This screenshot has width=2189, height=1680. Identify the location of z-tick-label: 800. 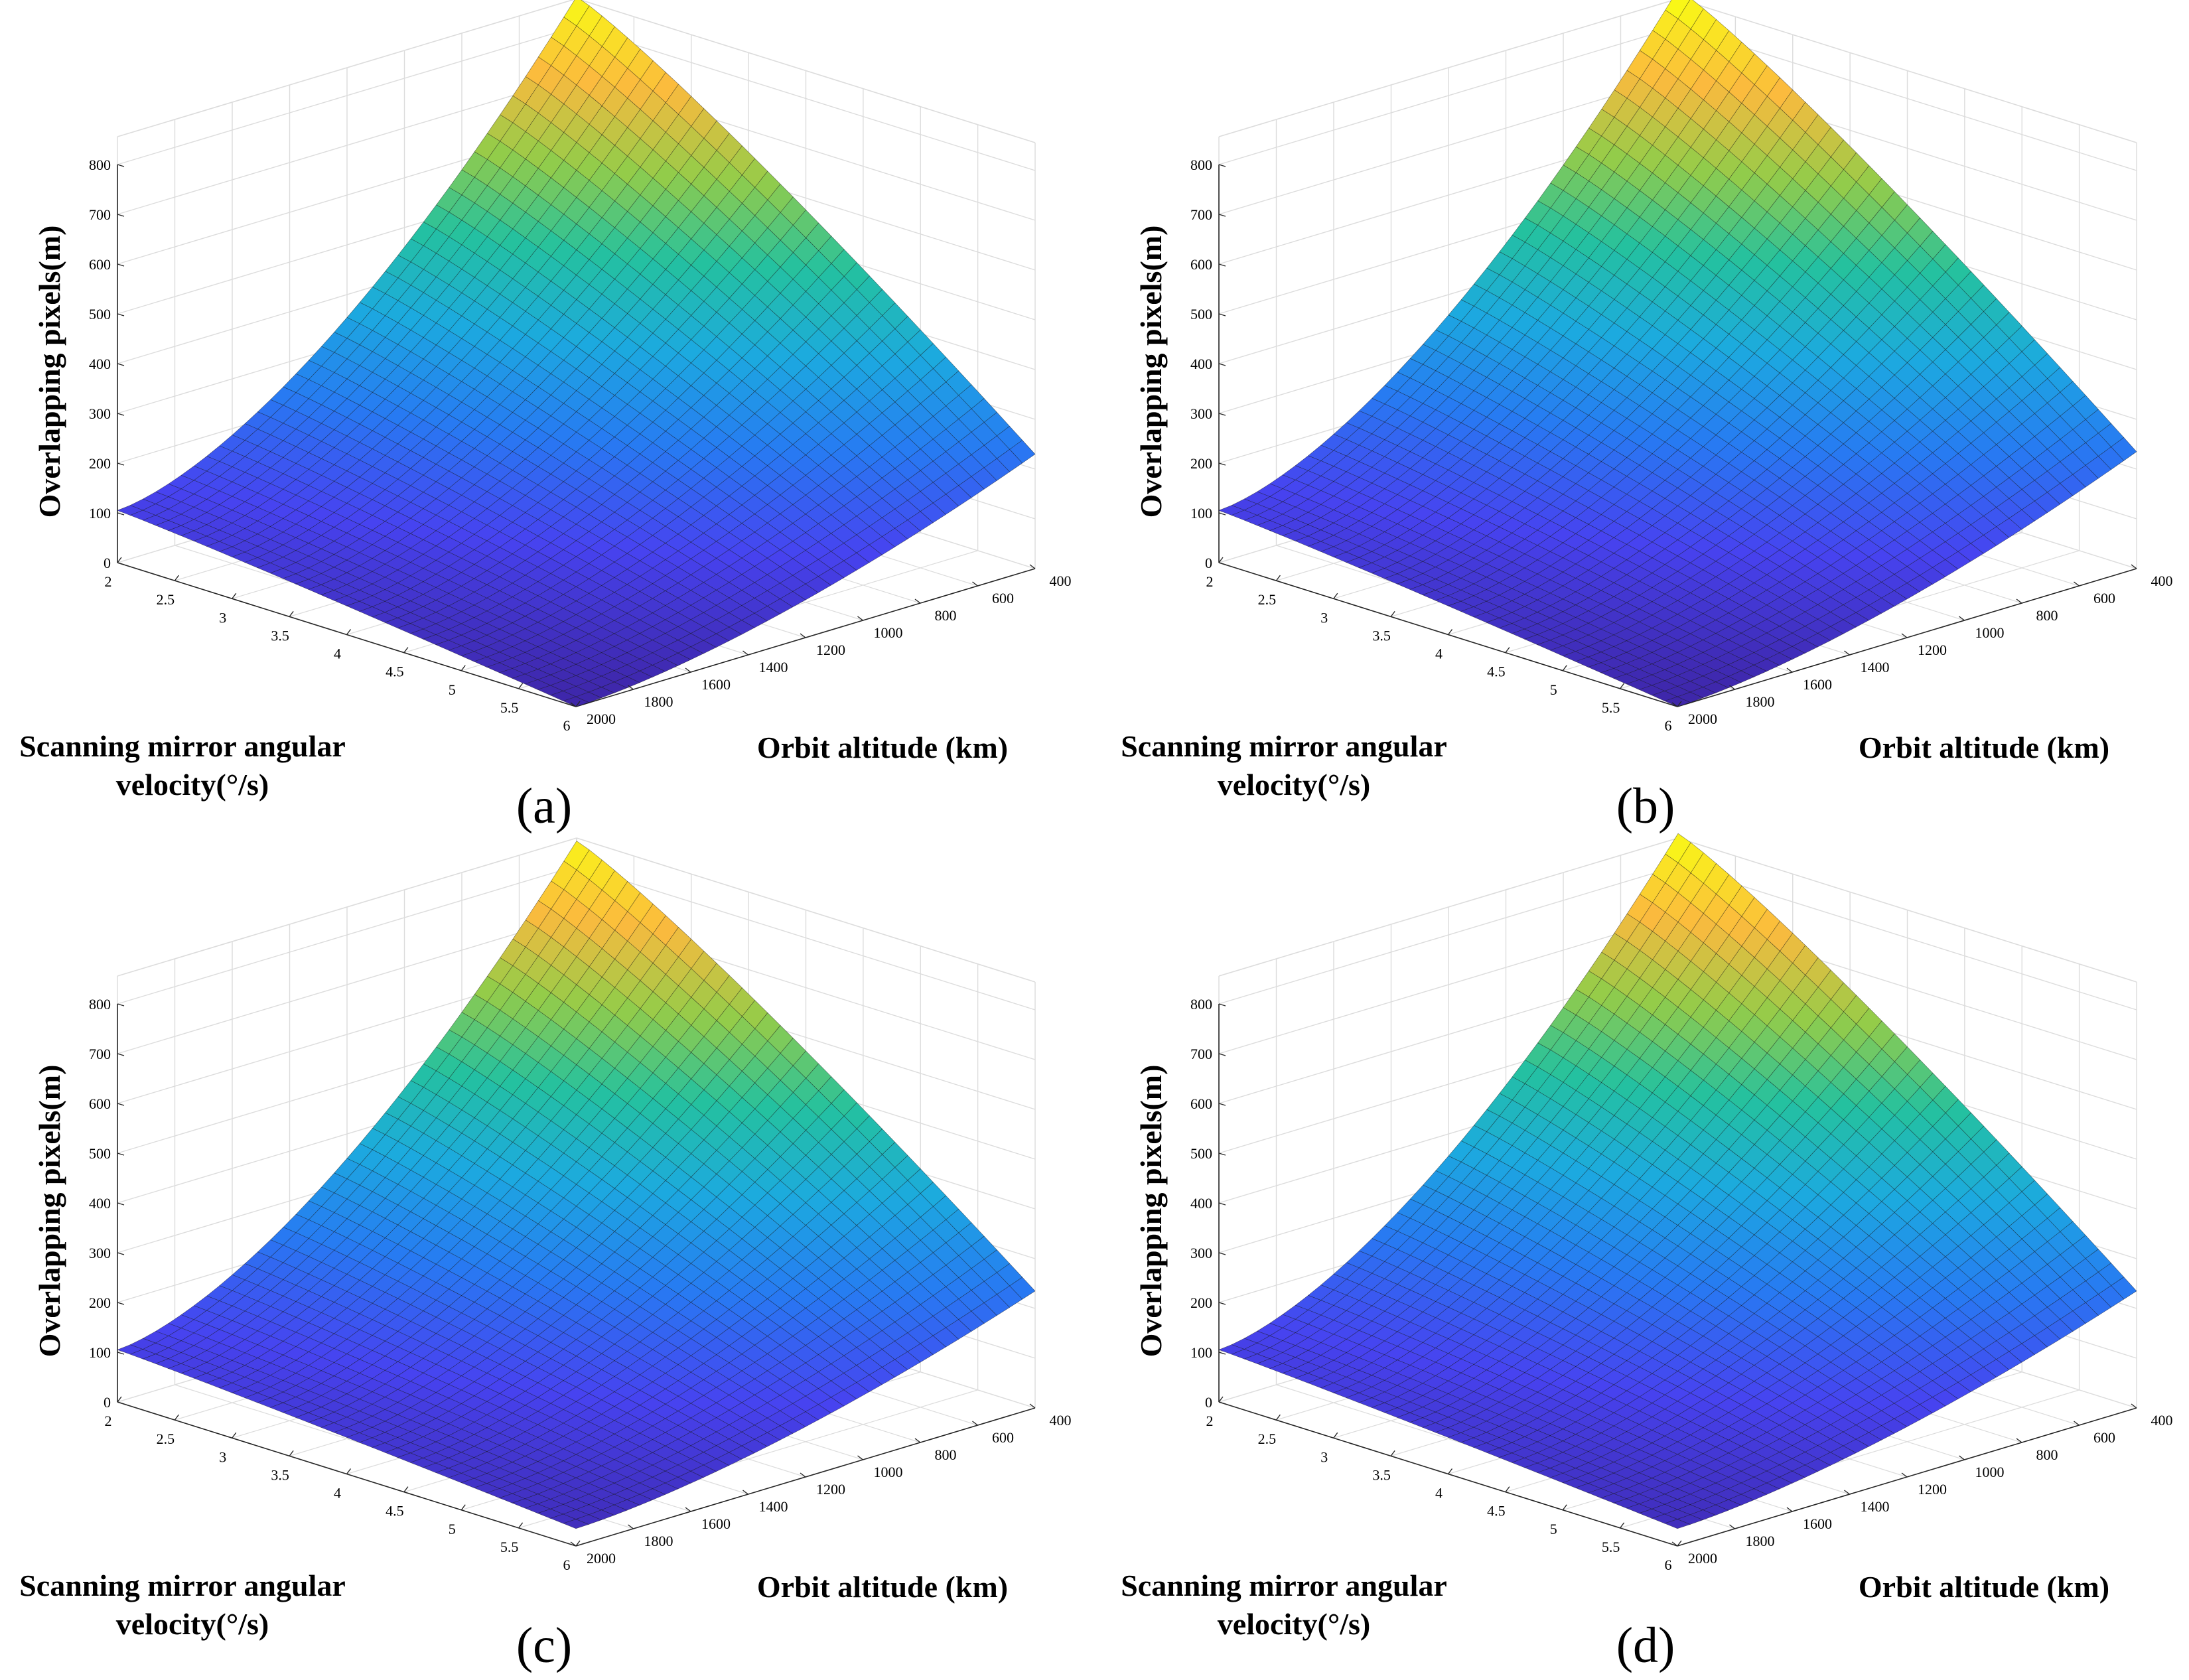
(100, 165).